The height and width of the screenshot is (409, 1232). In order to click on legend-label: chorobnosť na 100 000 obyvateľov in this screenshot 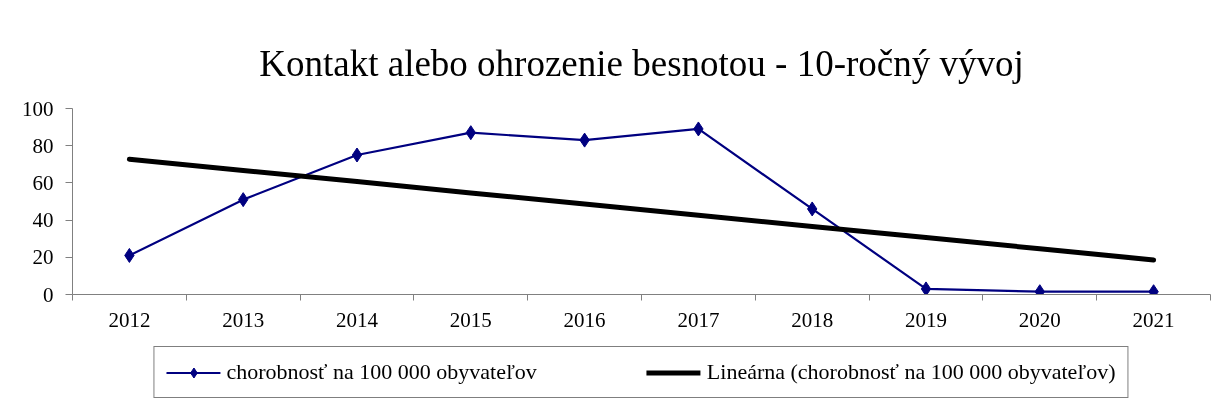, I will do `click(381, 372)`.